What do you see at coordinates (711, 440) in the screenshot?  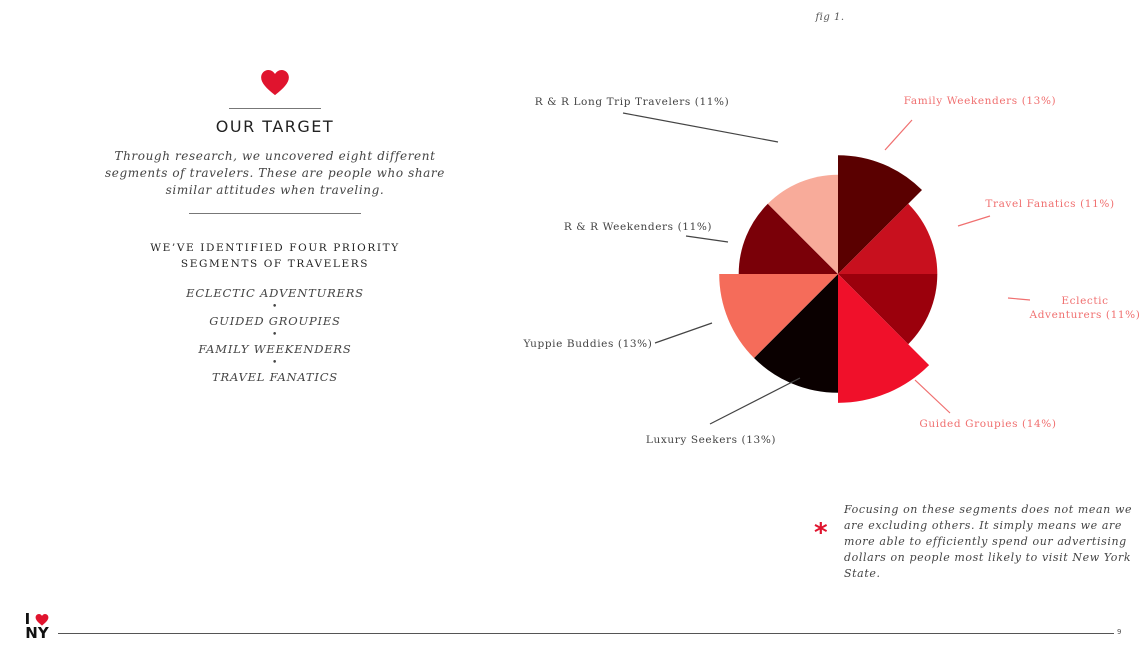 I see `slice-label: Luxury Seekers (13%)` at bounding box center [711, 440].